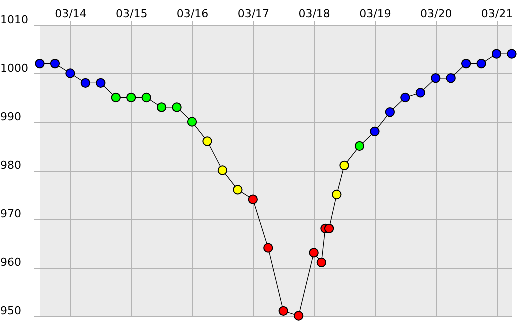 The width and height of the screenshot is (531, 326). What do you see at coordinates (71, 14) in the screenshot?
I see `x-tick-label: 03/14` at bounding box center [71, 14].